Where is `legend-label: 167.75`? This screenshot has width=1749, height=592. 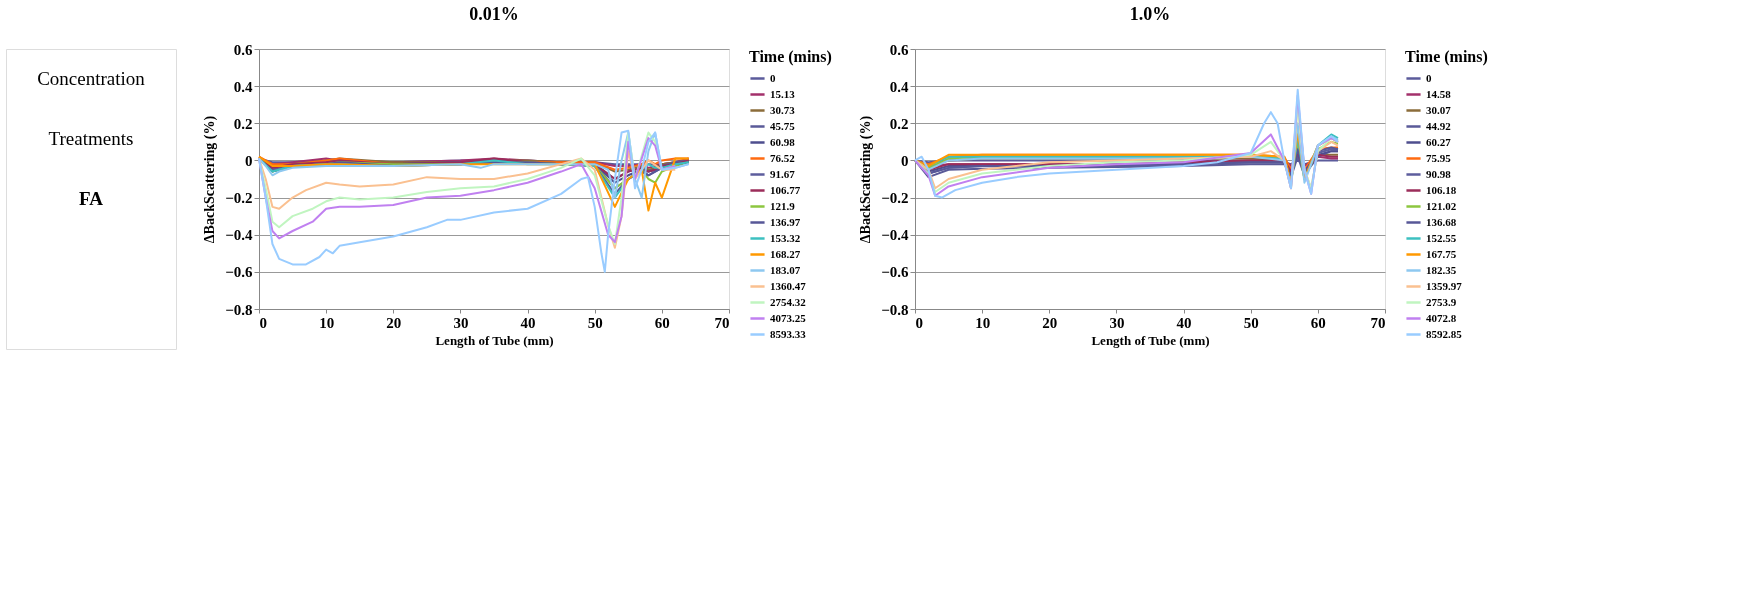 legend-label: 167.75 is located at coordinates (1441, 253).